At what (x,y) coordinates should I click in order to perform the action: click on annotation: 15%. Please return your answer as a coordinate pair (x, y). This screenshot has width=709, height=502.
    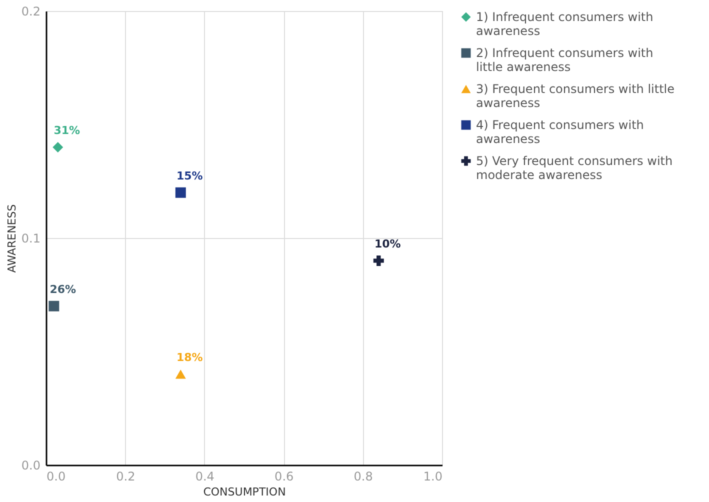
    Looking at the image, I should click on (189, 176).